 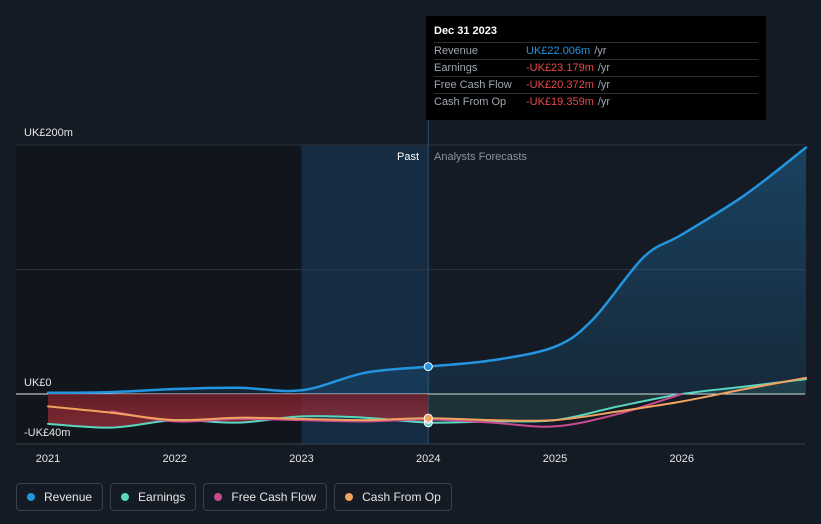 I want to click on legend-item-earnings: Earnings, so click(x=153, y=497).